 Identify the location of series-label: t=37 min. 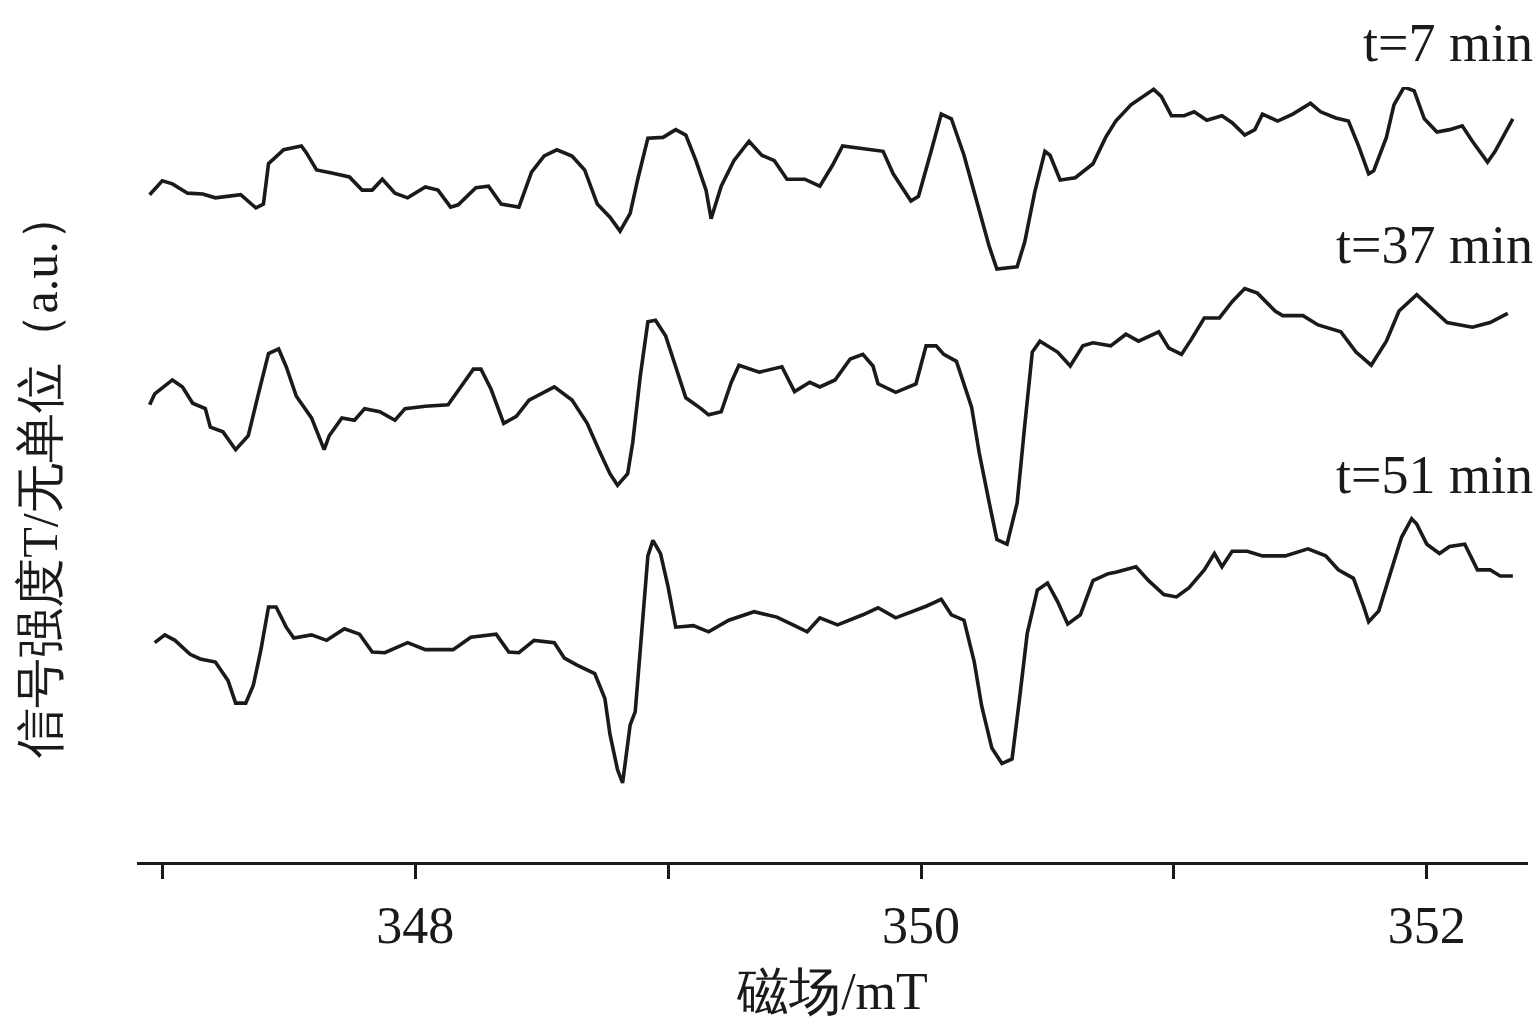
(1434, 245).